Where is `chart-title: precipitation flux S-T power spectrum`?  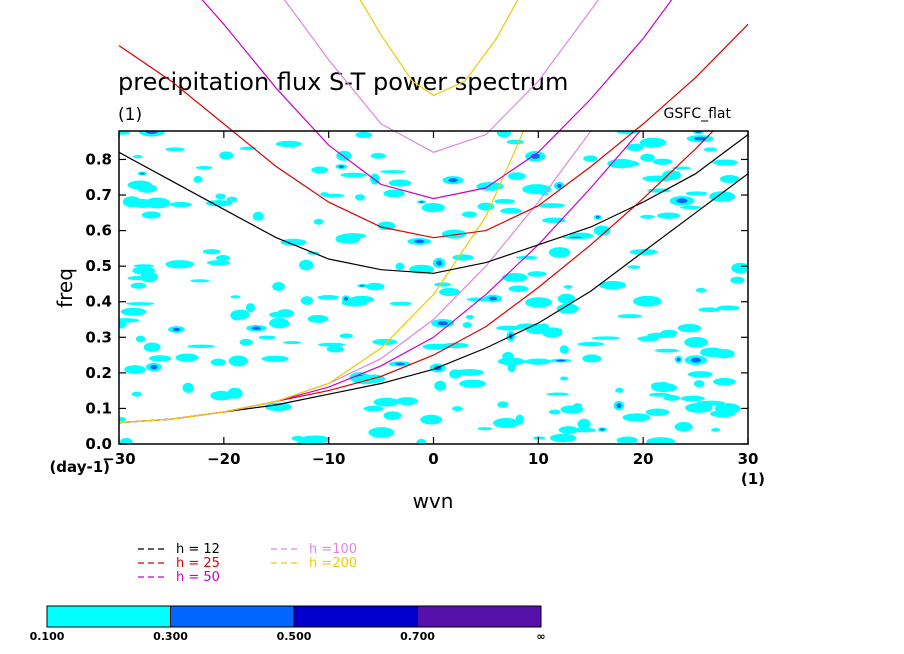 chart-title: precipitation flux S-T power spectrum is located at coordinates (343, 82).